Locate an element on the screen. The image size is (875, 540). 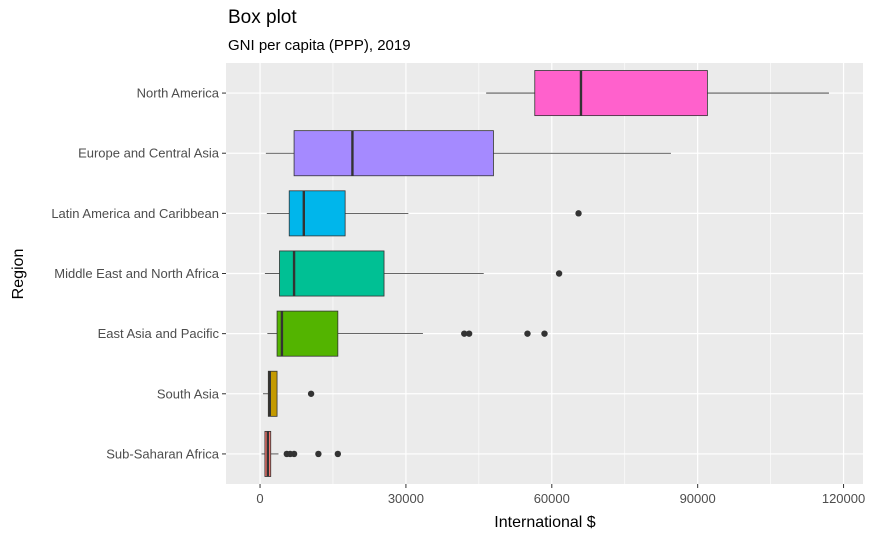
y-tick-label: Middle East and North Africa is located at coordinates (137, 273).